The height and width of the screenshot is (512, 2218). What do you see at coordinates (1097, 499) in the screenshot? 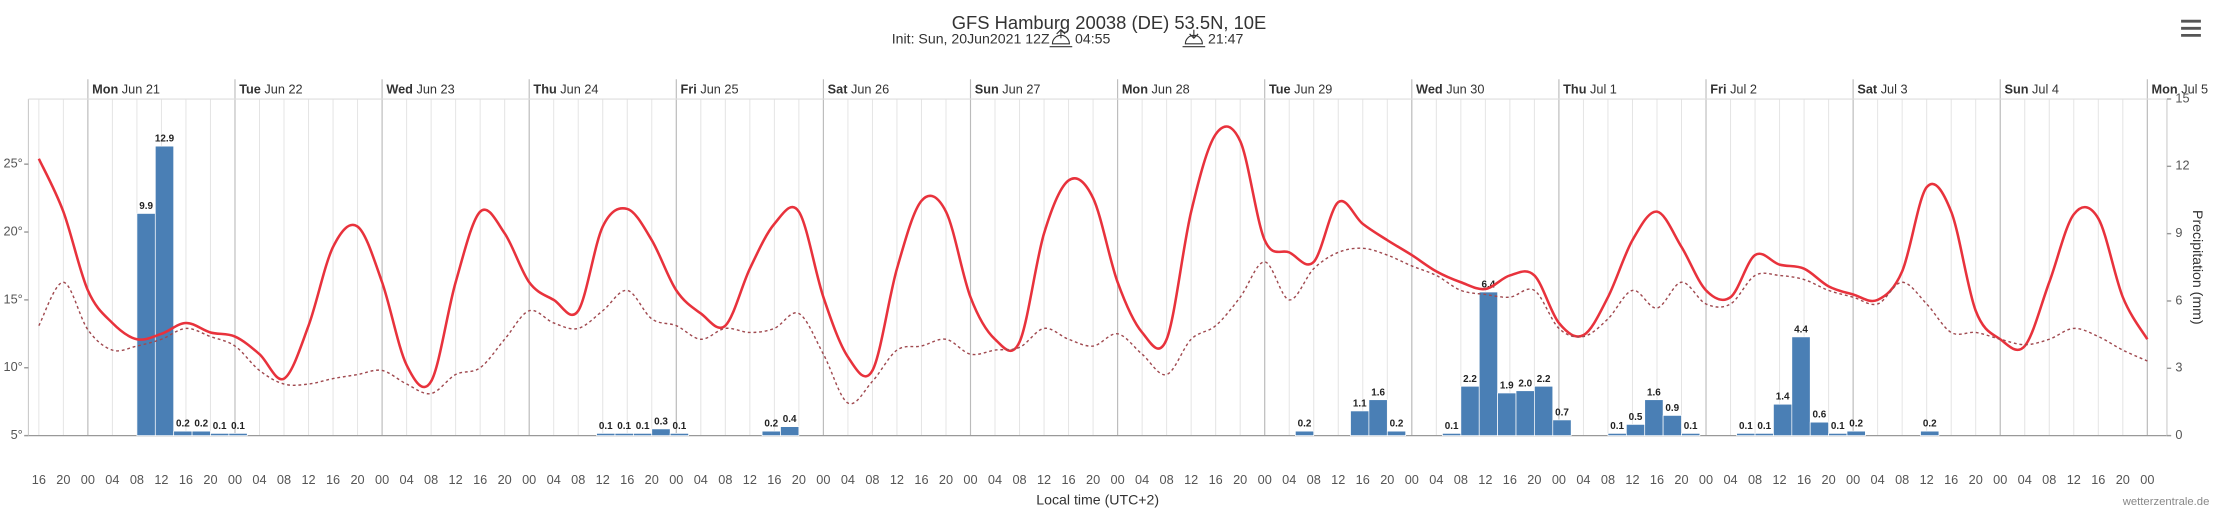
I see `x-axis-title: Local time (UTC+2)` at bounding box center [1097, 499].